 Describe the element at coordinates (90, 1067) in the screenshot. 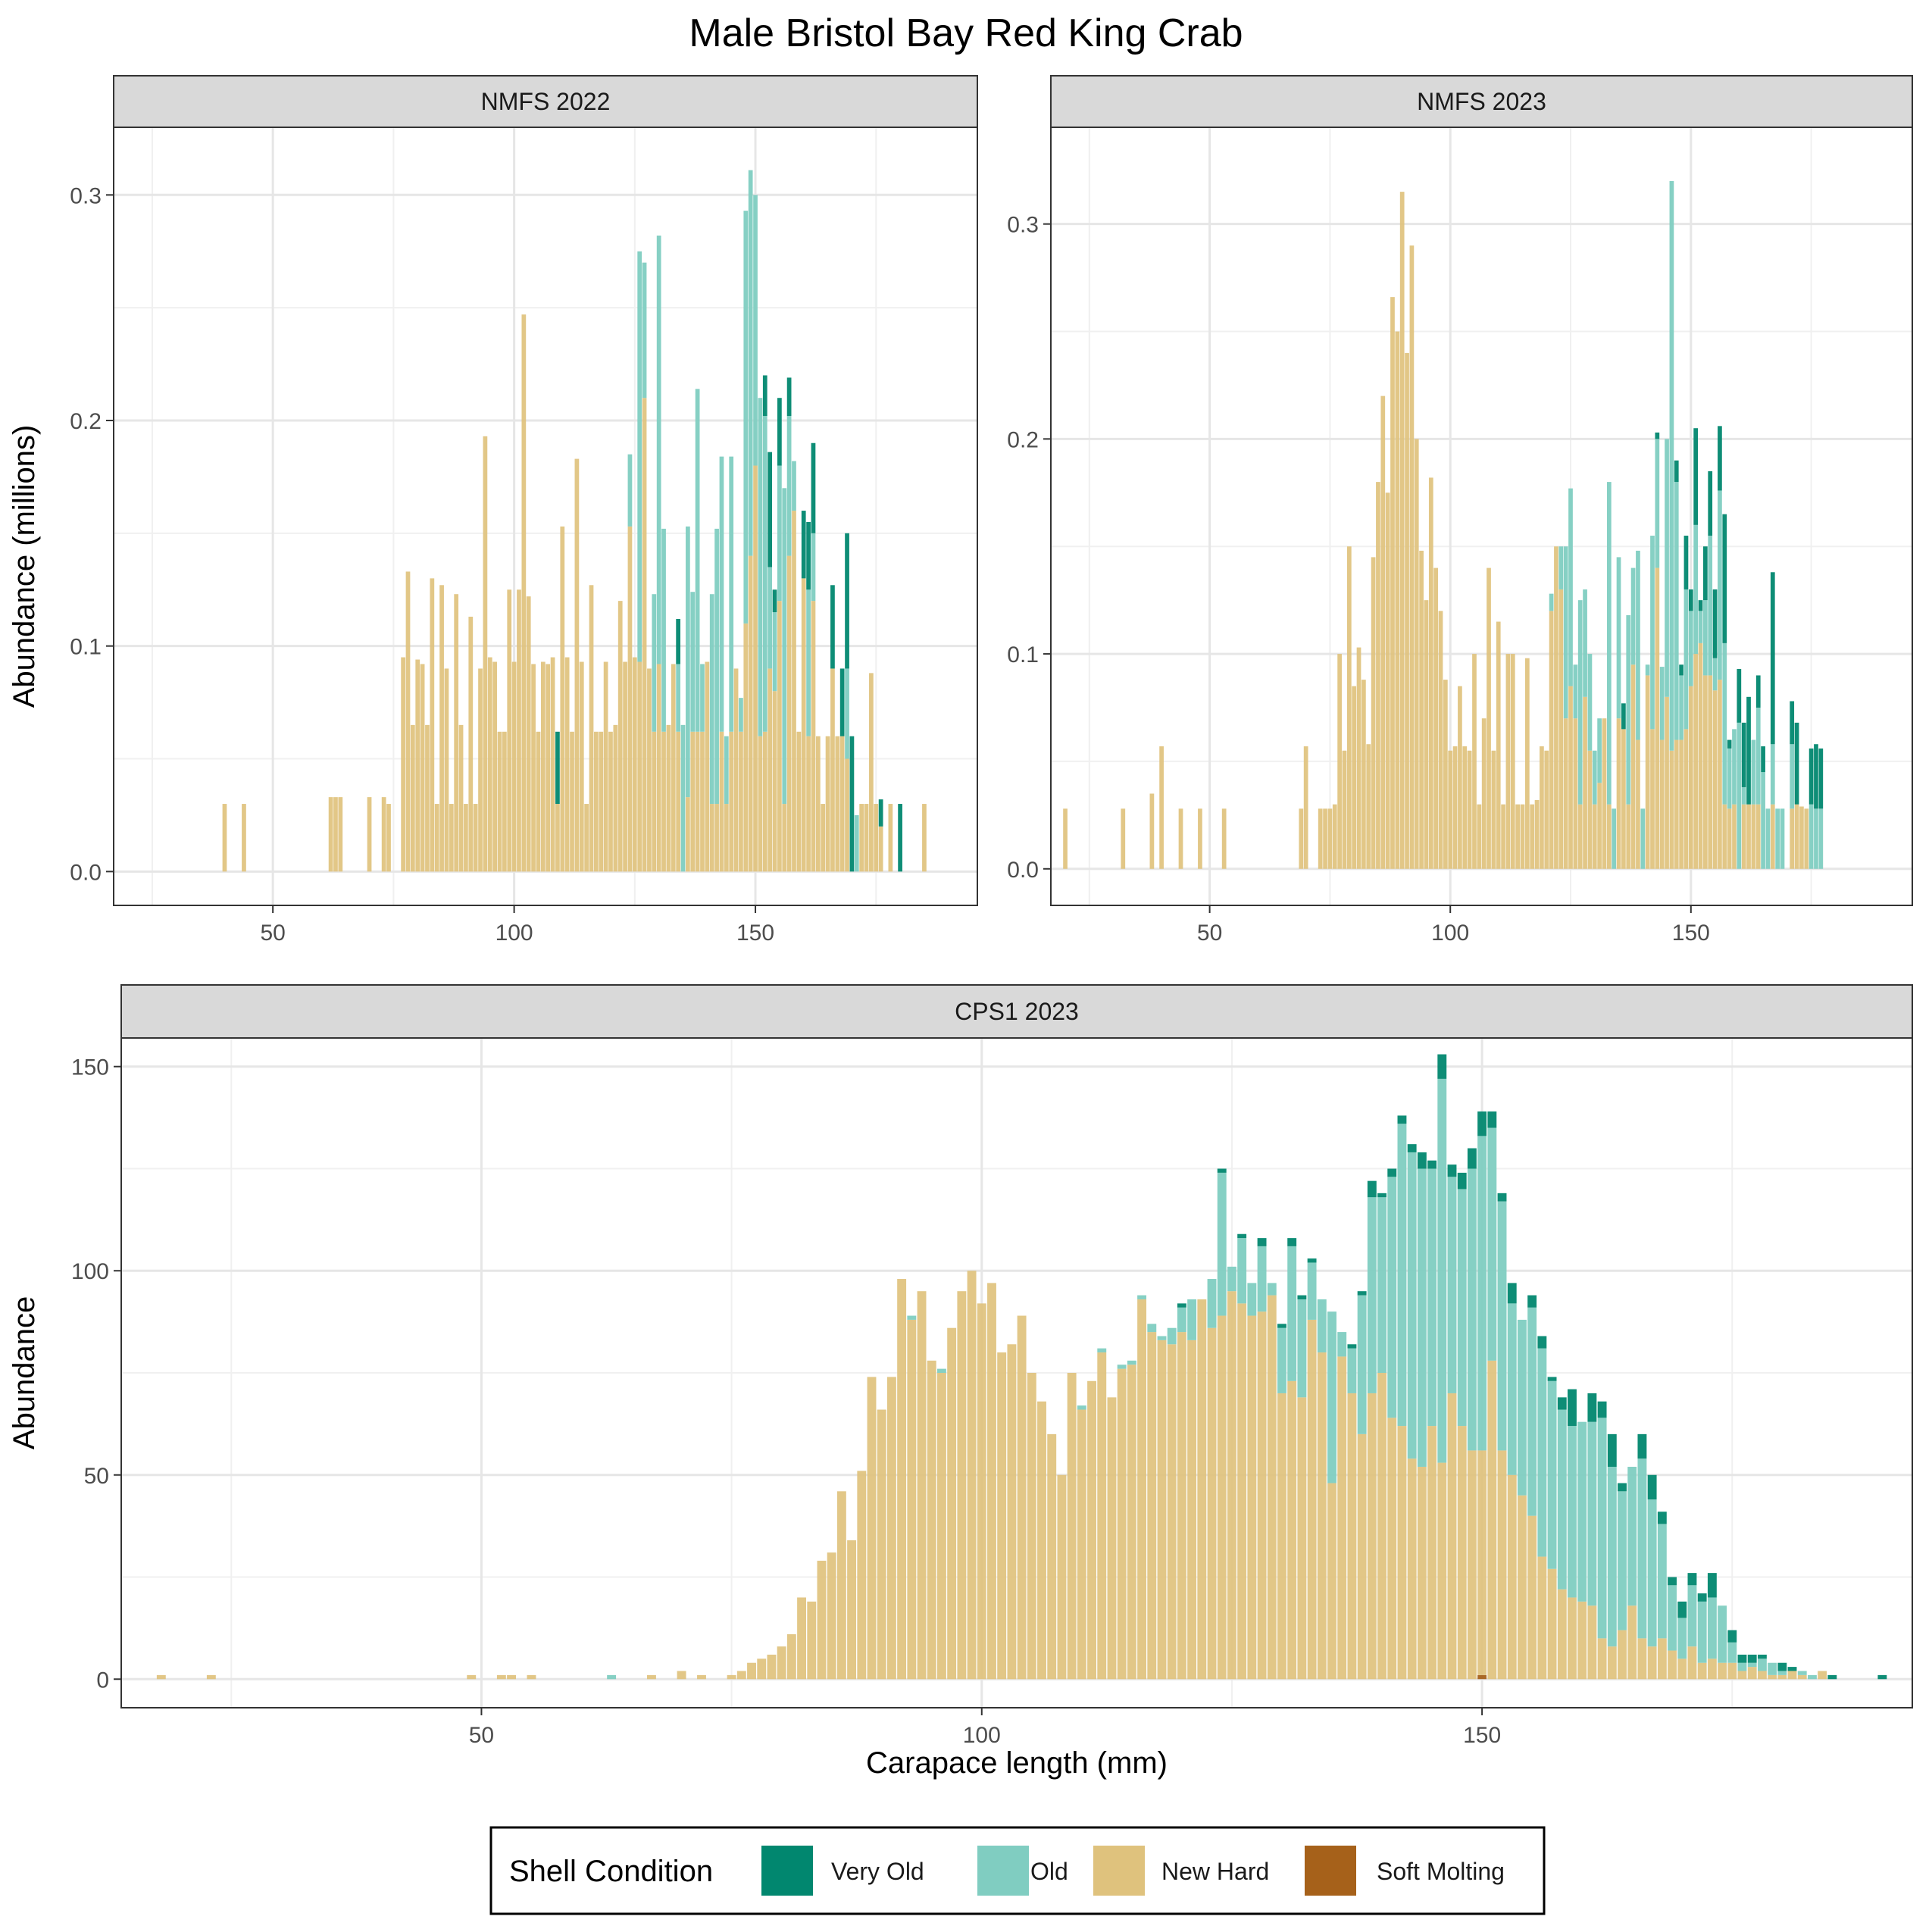

I see `y-tick-label: 150` at that location.